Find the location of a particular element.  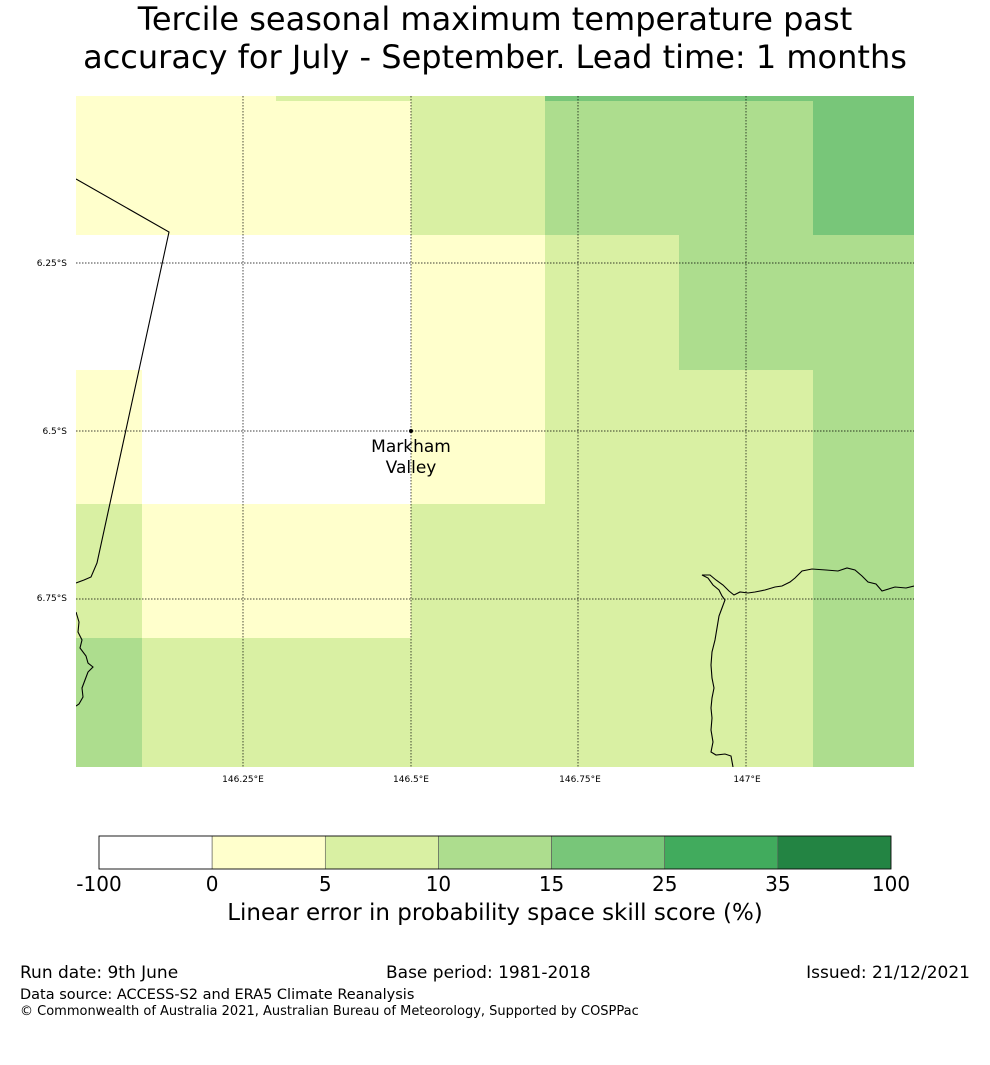

colorbar-frame is located at coordinates (495, 852).